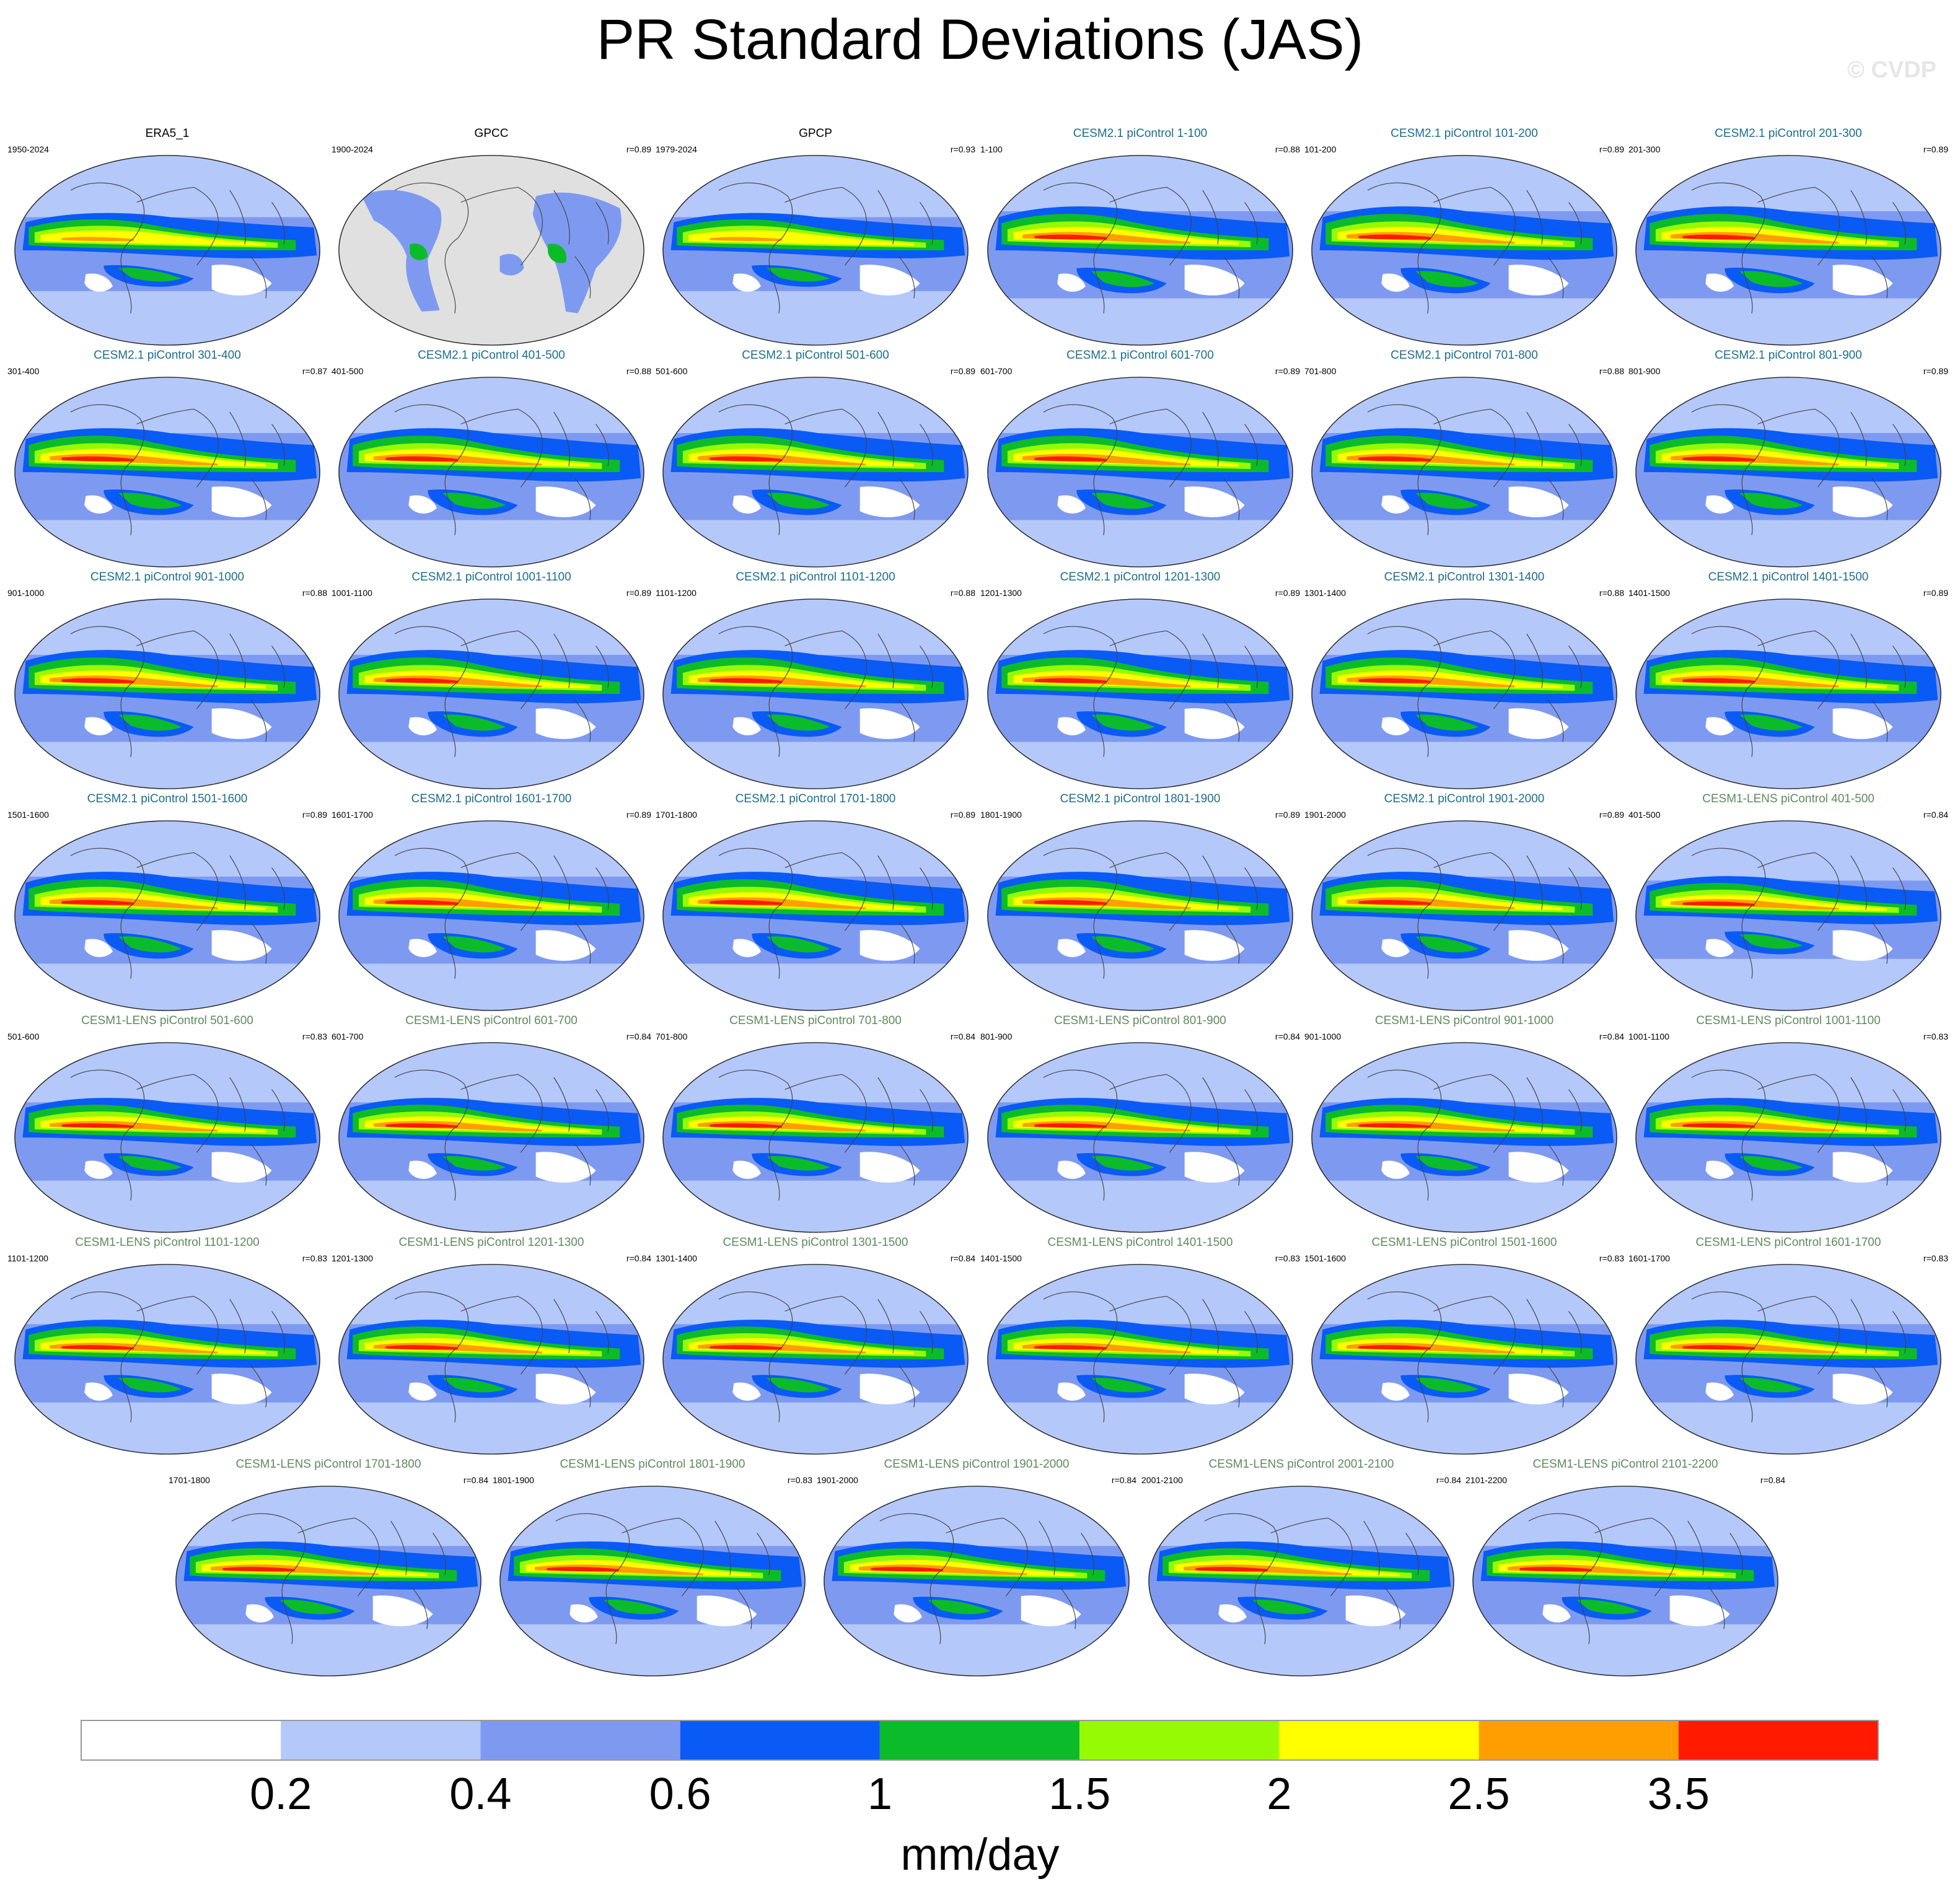 This screenshot has width=1960, height=1884. Describe the element at coordinates (1486, 1480) in the screenshot. I see `panel-period: 2101-2200` at that location.